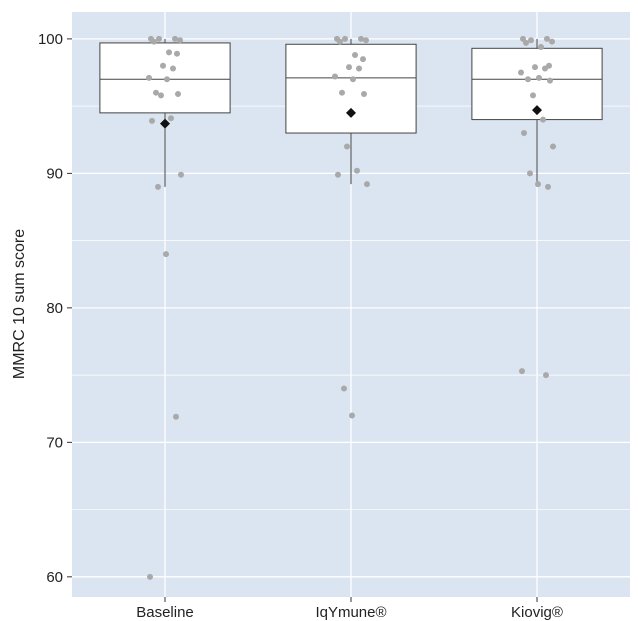  What do you see at coordinates (54, 442) in the screenshot?
I see `y-tick-label: 70` at bounding box center [54, 442].